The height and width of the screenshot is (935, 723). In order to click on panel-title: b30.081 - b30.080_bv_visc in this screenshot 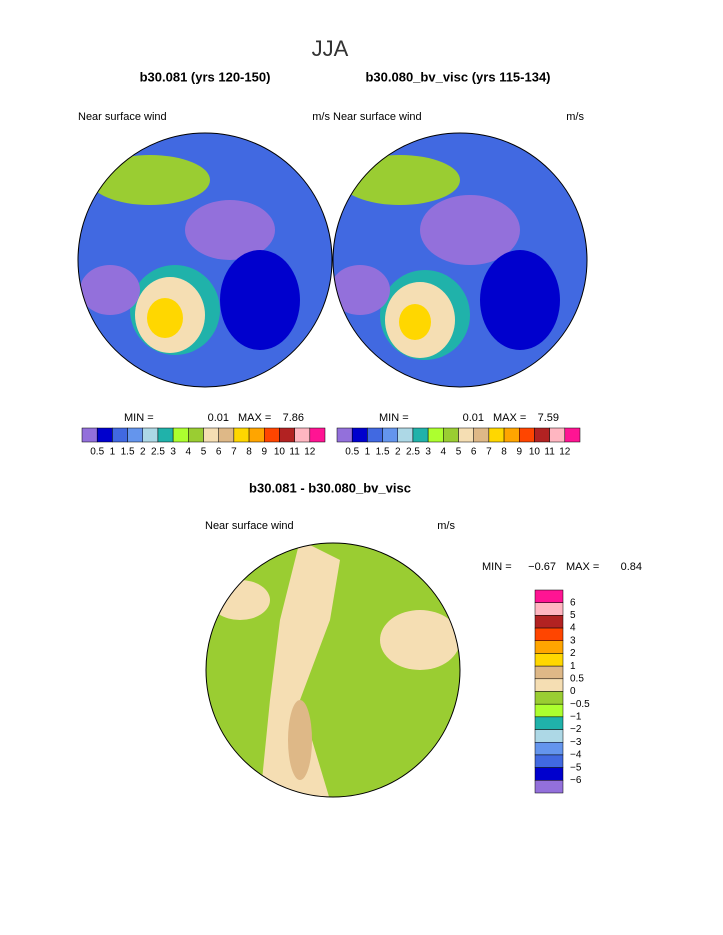, I will do `click(330, 487)`.